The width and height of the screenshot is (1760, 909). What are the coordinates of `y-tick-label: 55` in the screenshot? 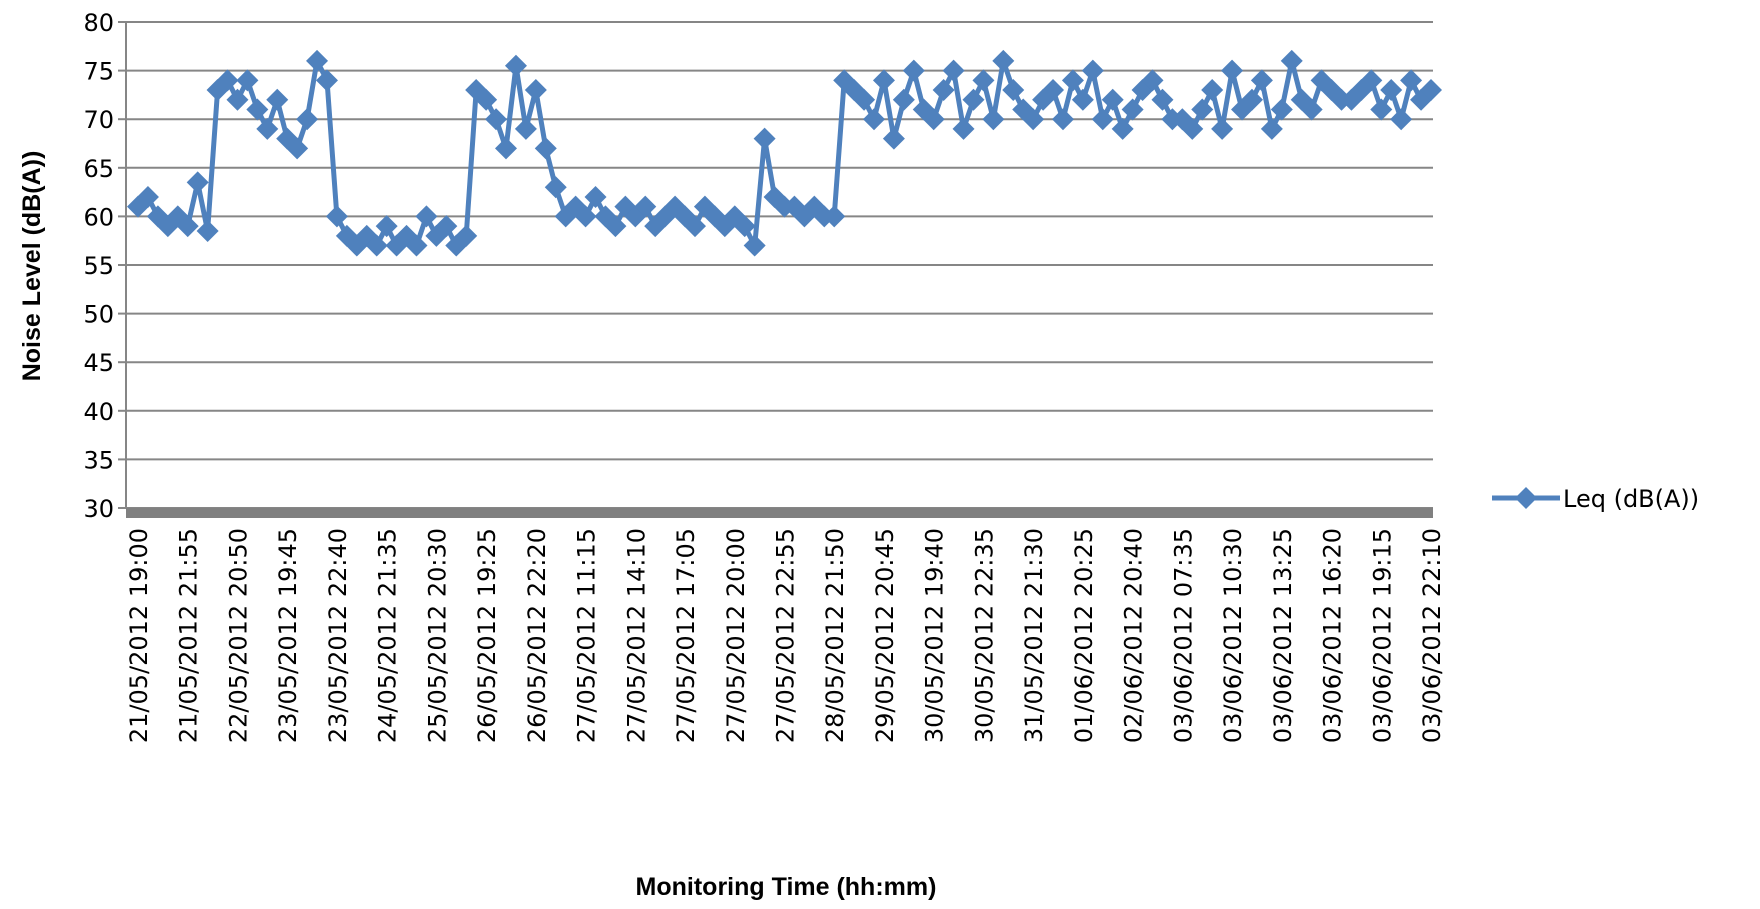 It's located at (98, 266).